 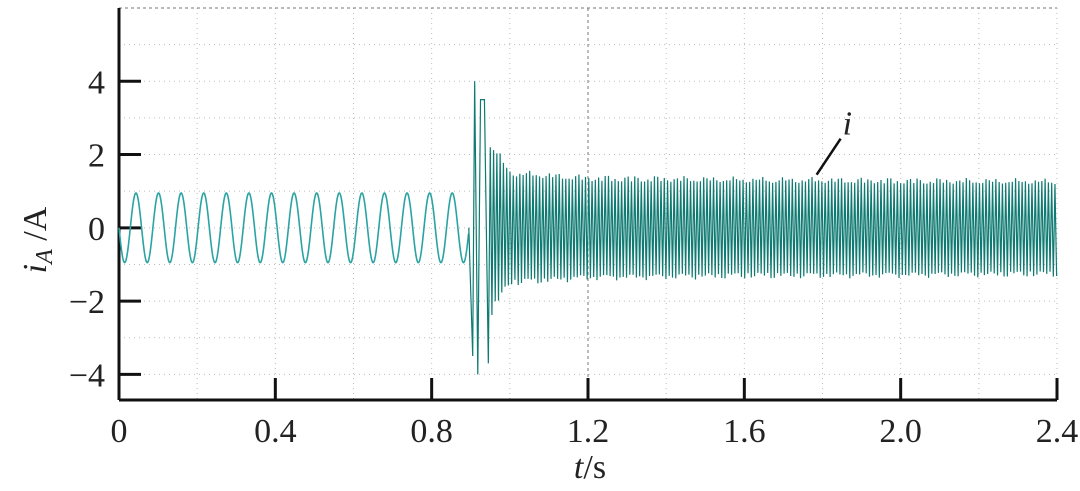 What do you see at coordinates (828, 156) in the screenshot?
I see `annotation-leader` at bounding box center [828, 156].